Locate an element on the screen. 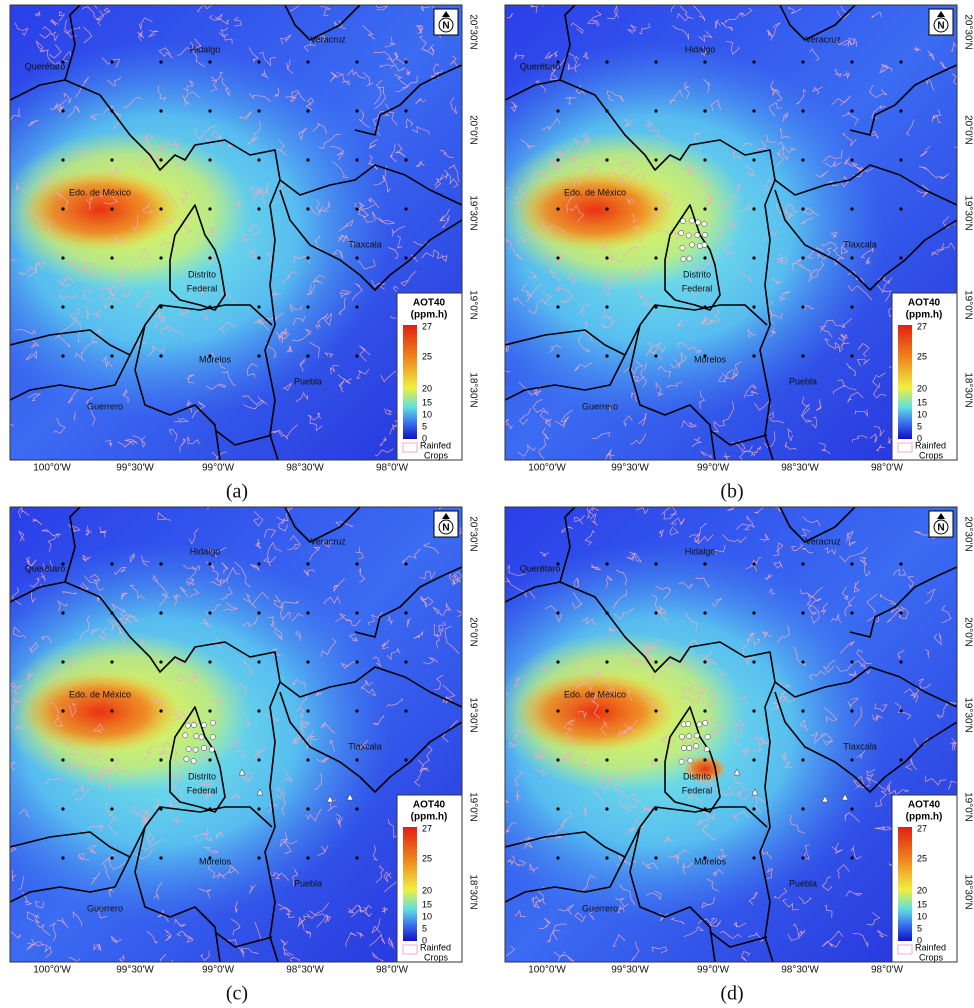  colorbar-tick-label: 25 is located at coordinates (922, 356).